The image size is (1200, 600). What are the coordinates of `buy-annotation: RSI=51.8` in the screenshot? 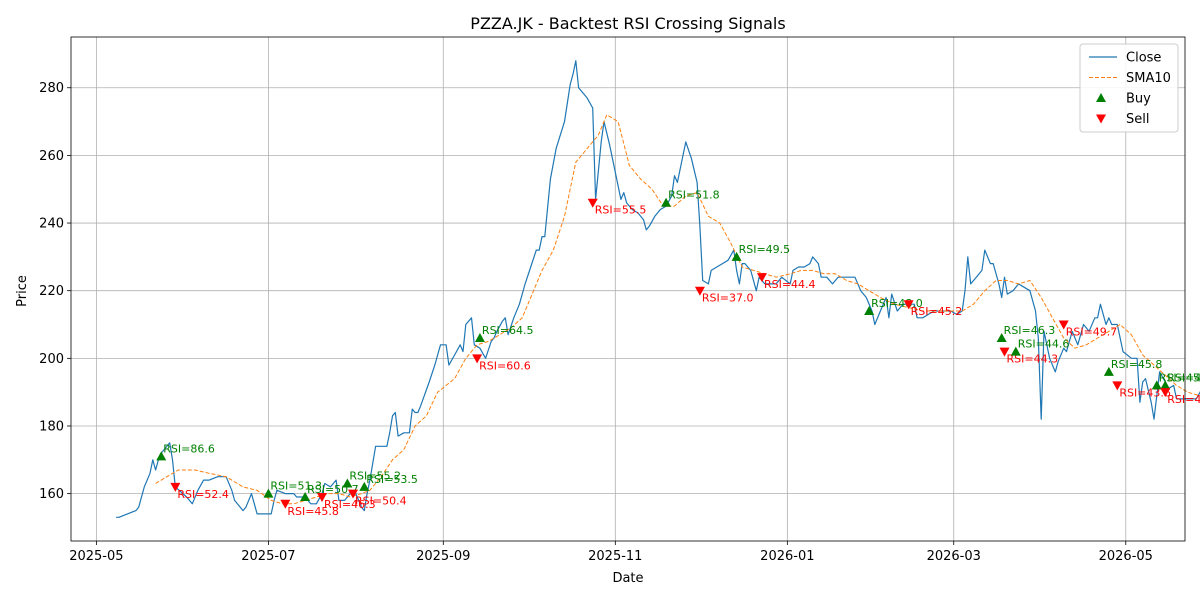 It's located at (694, 195).